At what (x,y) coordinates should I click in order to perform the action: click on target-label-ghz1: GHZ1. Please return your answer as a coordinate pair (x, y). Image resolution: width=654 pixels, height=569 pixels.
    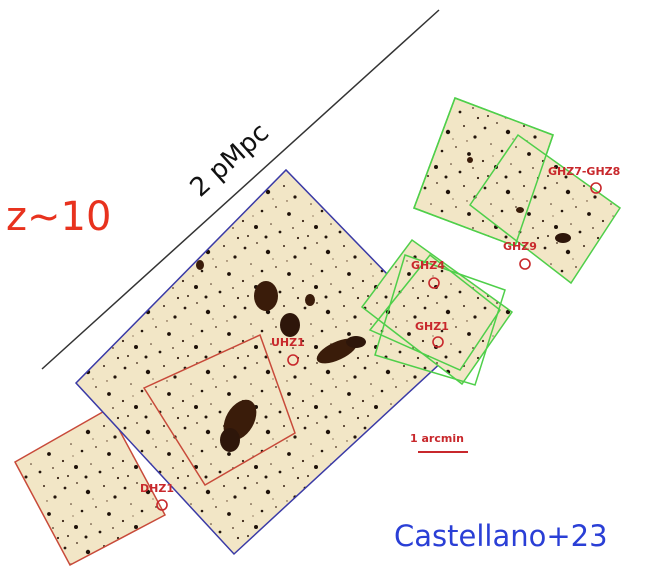
    Looking at the image, I should click on (432, 326).